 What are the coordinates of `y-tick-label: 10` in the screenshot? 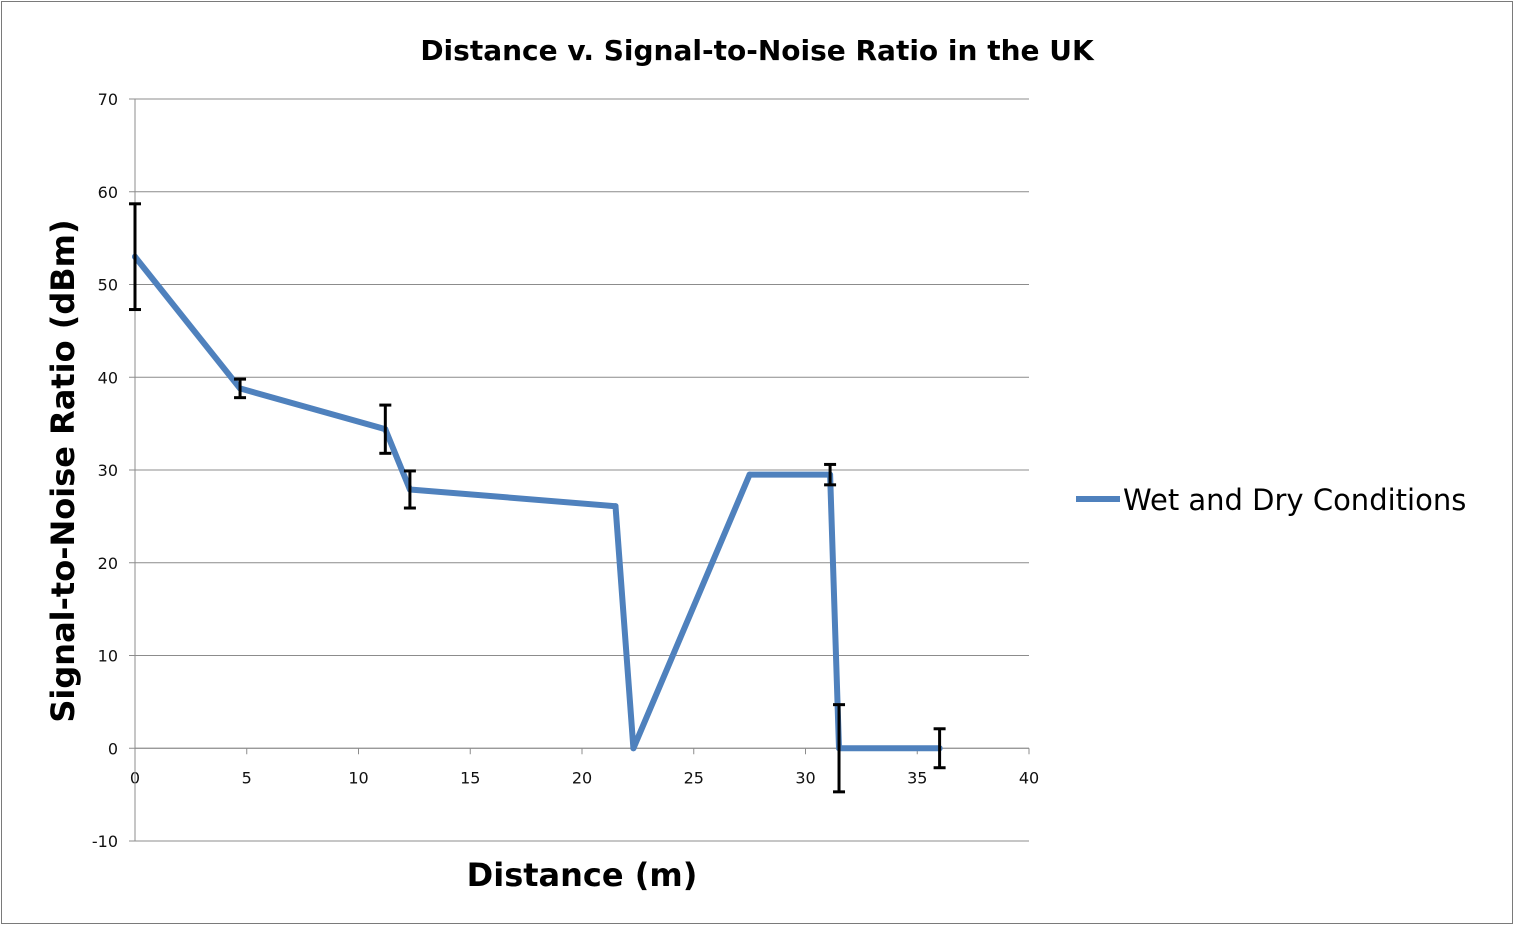 It's located at (108, 656).